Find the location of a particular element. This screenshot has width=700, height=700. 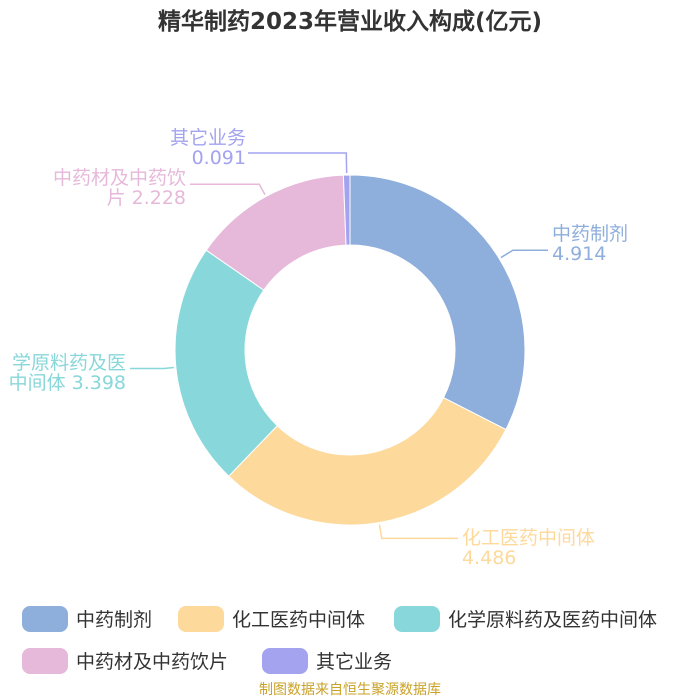

slice-label-4-line-1: 0.091 is located at coordinates (219, 158).